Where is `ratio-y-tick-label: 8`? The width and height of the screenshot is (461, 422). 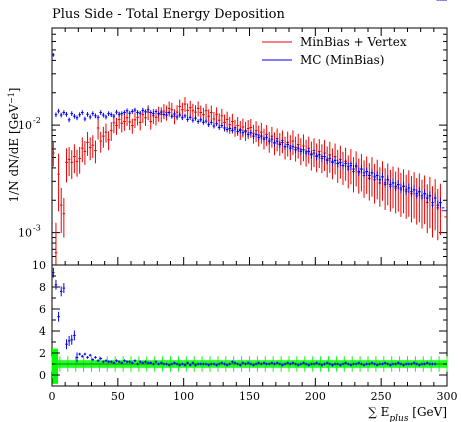 ratio-y-tick-label: 8 is located at coordinates (42, 287).